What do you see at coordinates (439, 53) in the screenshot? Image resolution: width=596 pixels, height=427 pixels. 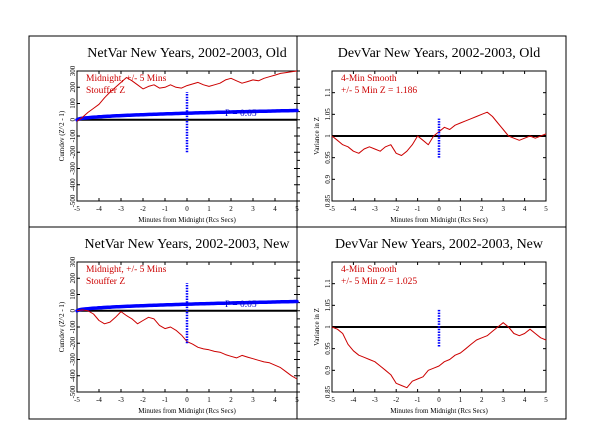 I see `panel-title: DevVar New Years, 2002-2003, Old` at bounding box center [439, 53].